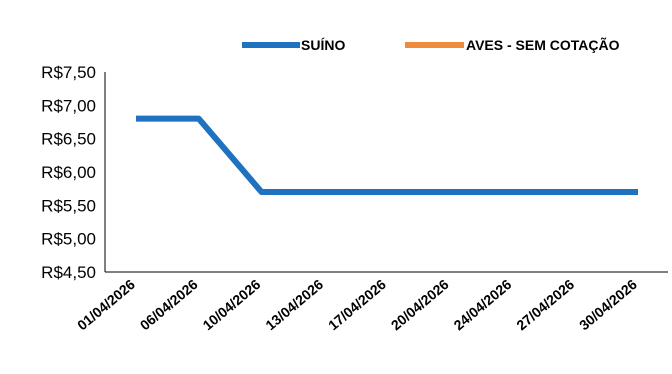 This screenshot has height=374, width=672. I want to click on x-tick-label: 24/04/2026, so click(482, 304).